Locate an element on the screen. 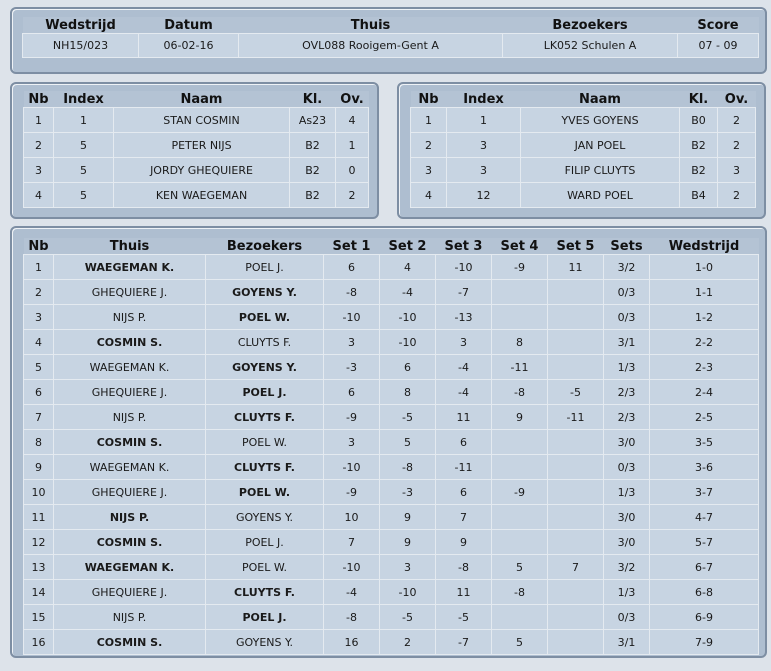 The width and height of the screenshot is (771, 671). set-3-score: 11 is located at coordinates (463, 417).